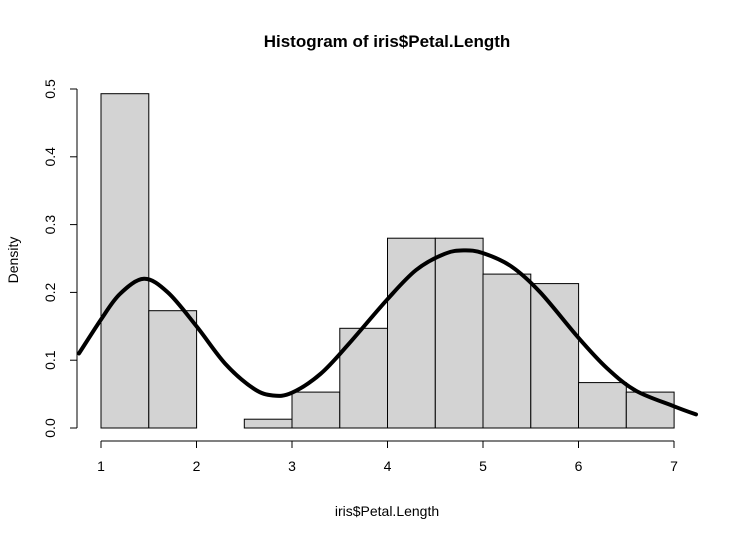 This screenshot has width=738, height=540. What do you see at coordinates (483, 466) in the screenshot?
I see `x-tick-label: 5` at bounding box center [483, 466].